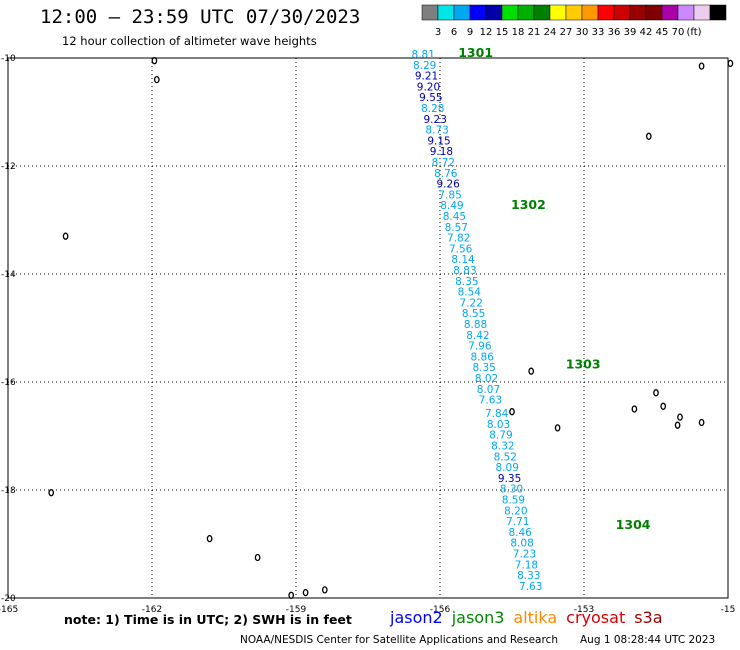  What do you see at coordinates (528, 576) in the screenshot?
I see `wave-height-value: 8.33` at bounding box center [528, 576].